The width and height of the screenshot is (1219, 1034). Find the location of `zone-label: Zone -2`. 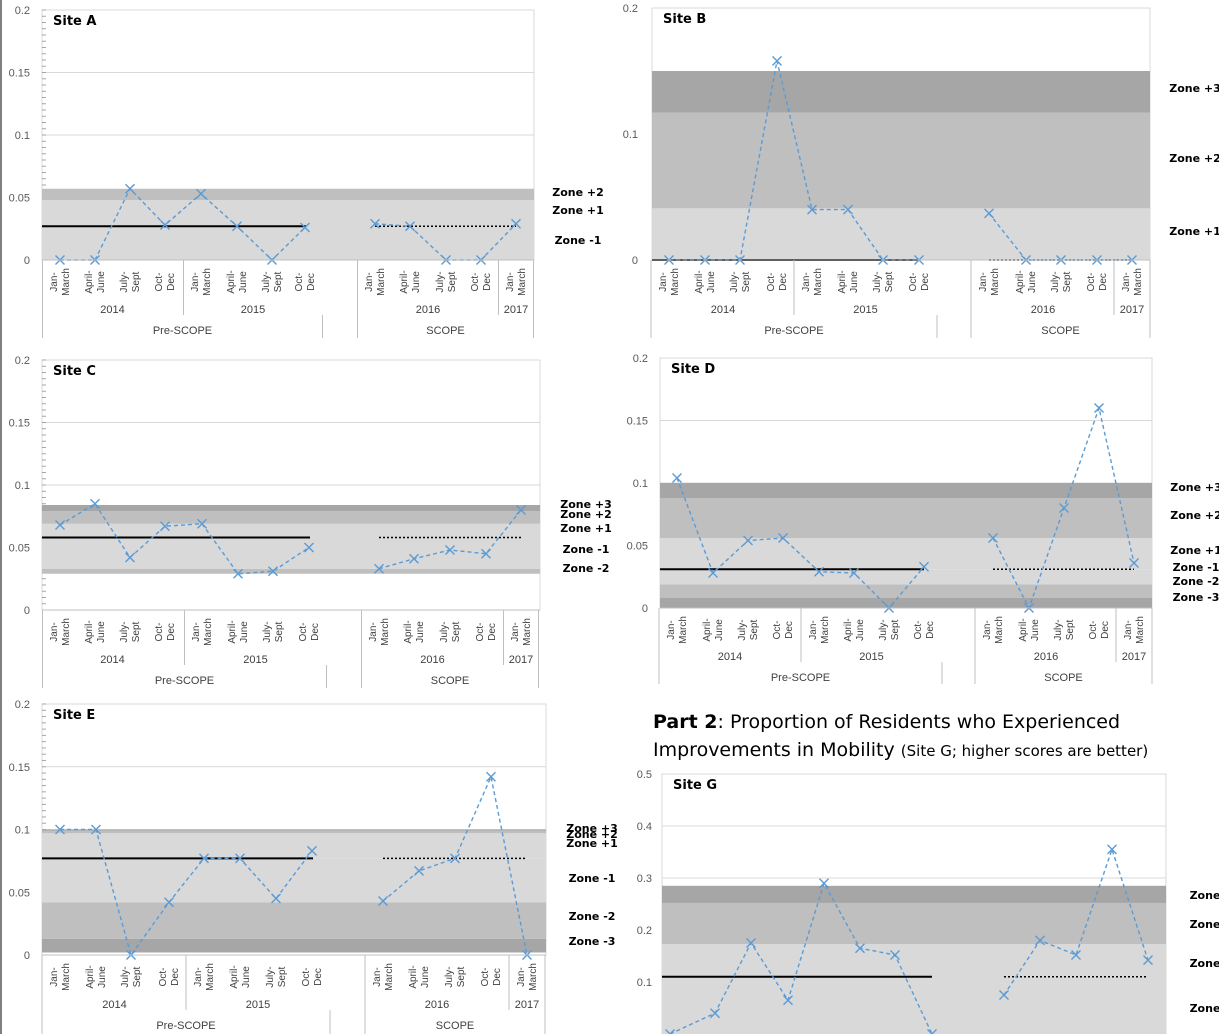

zone-label: Zone -2 is located at coordinates (592, 916).